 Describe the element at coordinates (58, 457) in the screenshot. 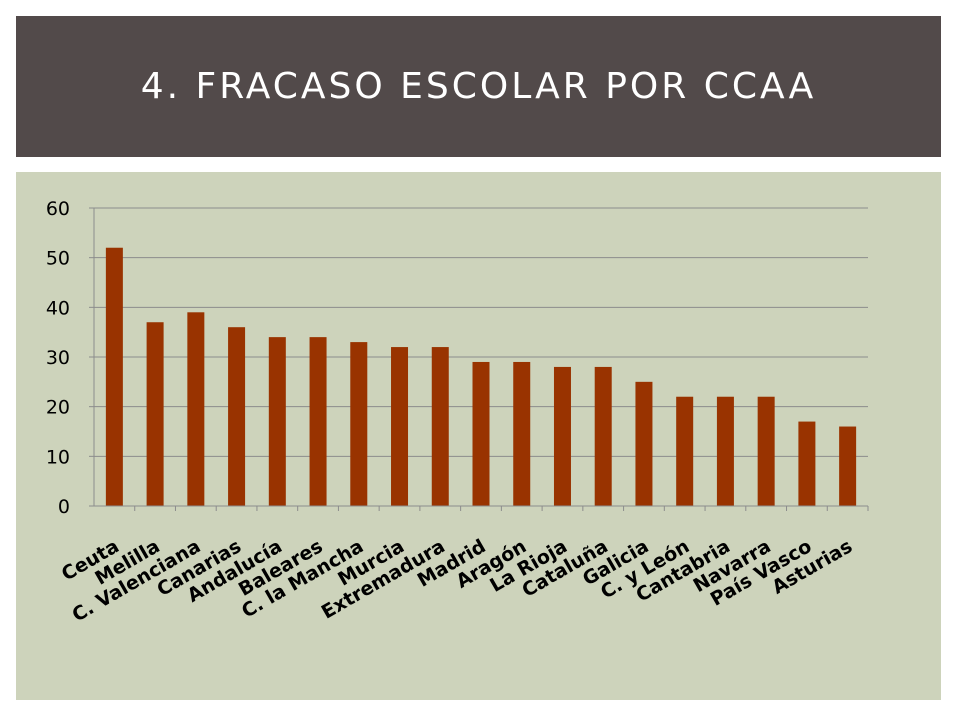

I see `y-tick-label: 10` at that location.